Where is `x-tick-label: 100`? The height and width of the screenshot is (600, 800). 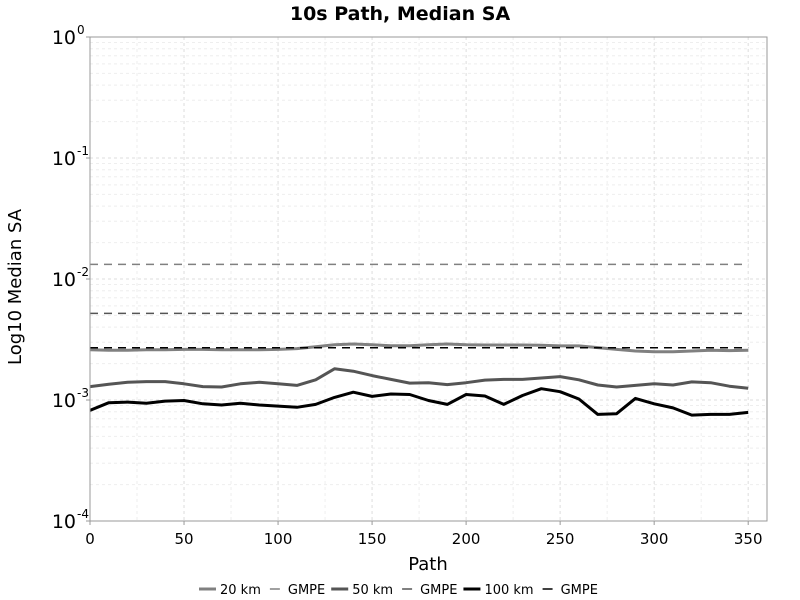
x-tick-label: 100 is located at coordinates (278, 539).